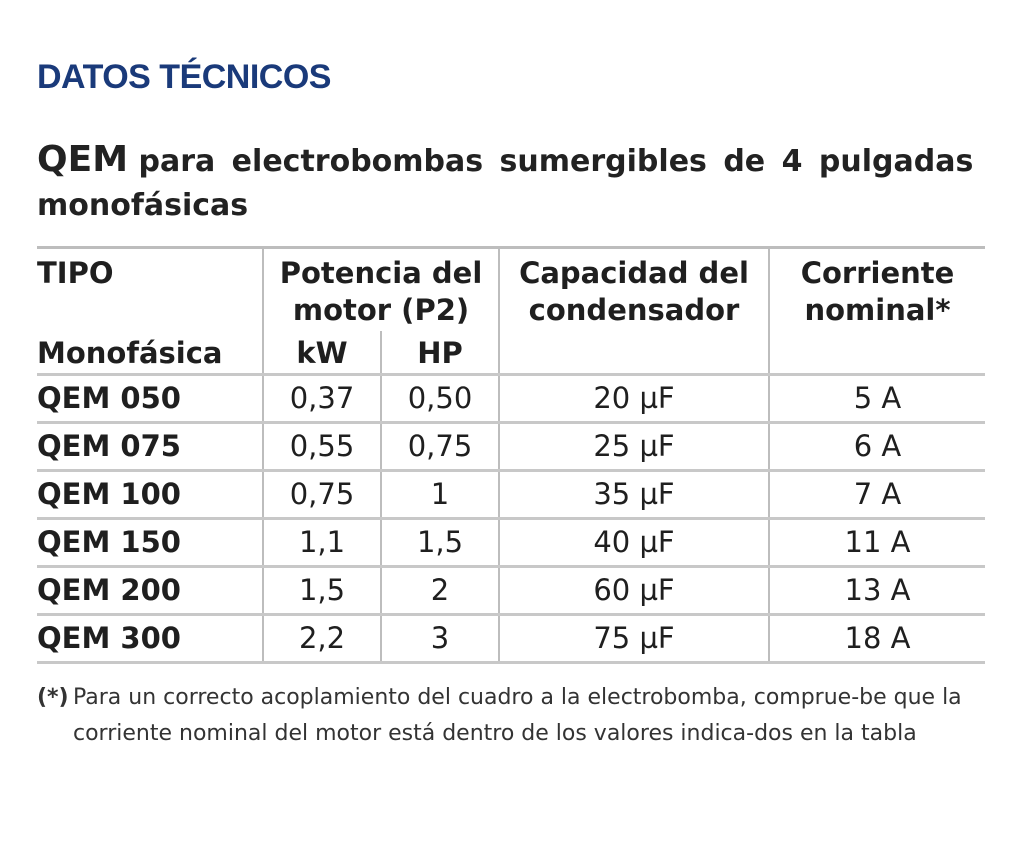  I want to click on cell-kw: 0,55, so click(321, 446).